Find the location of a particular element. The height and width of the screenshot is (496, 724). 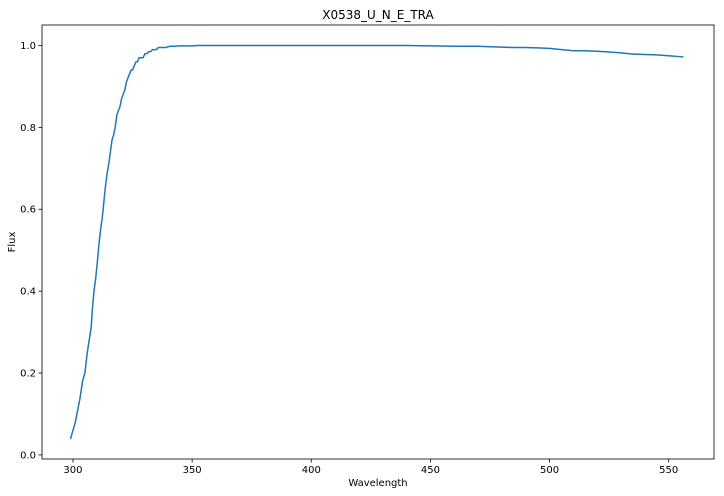

y-tick-label: 0.6 is located at coordinates (28, 210).